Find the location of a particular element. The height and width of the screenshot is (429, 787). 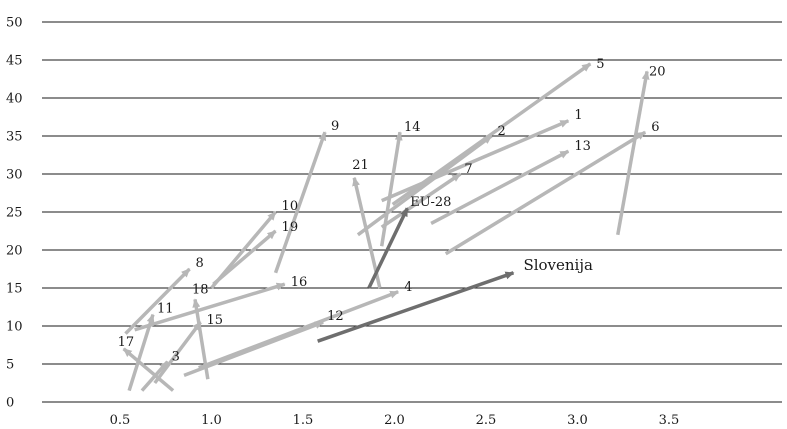

y-tick-label: 20 is located at coordinates (14, 251).